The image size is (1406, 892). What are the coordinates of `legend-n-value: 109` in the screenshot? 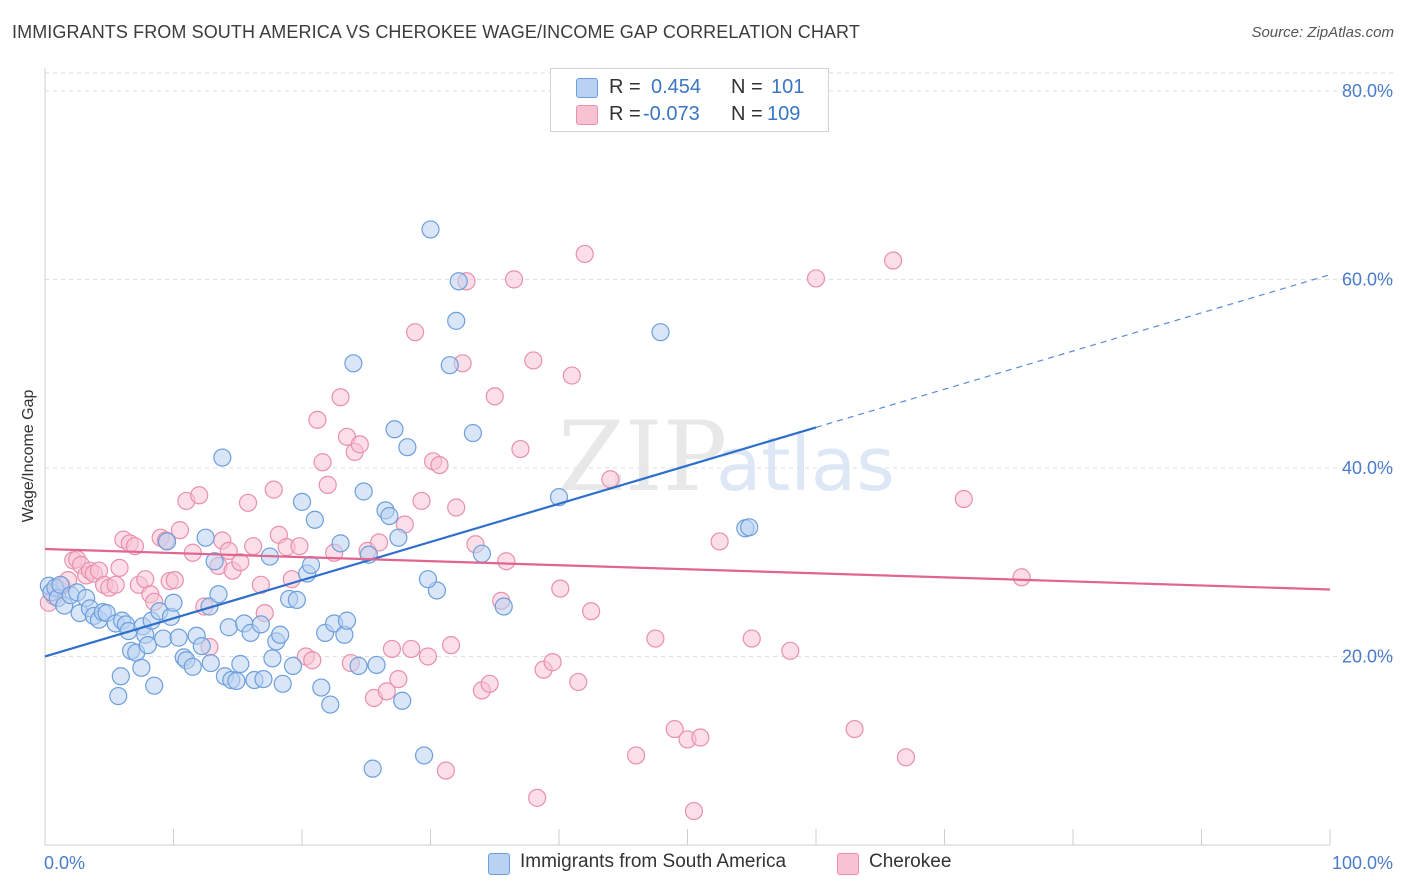 It's located at (784, 114).